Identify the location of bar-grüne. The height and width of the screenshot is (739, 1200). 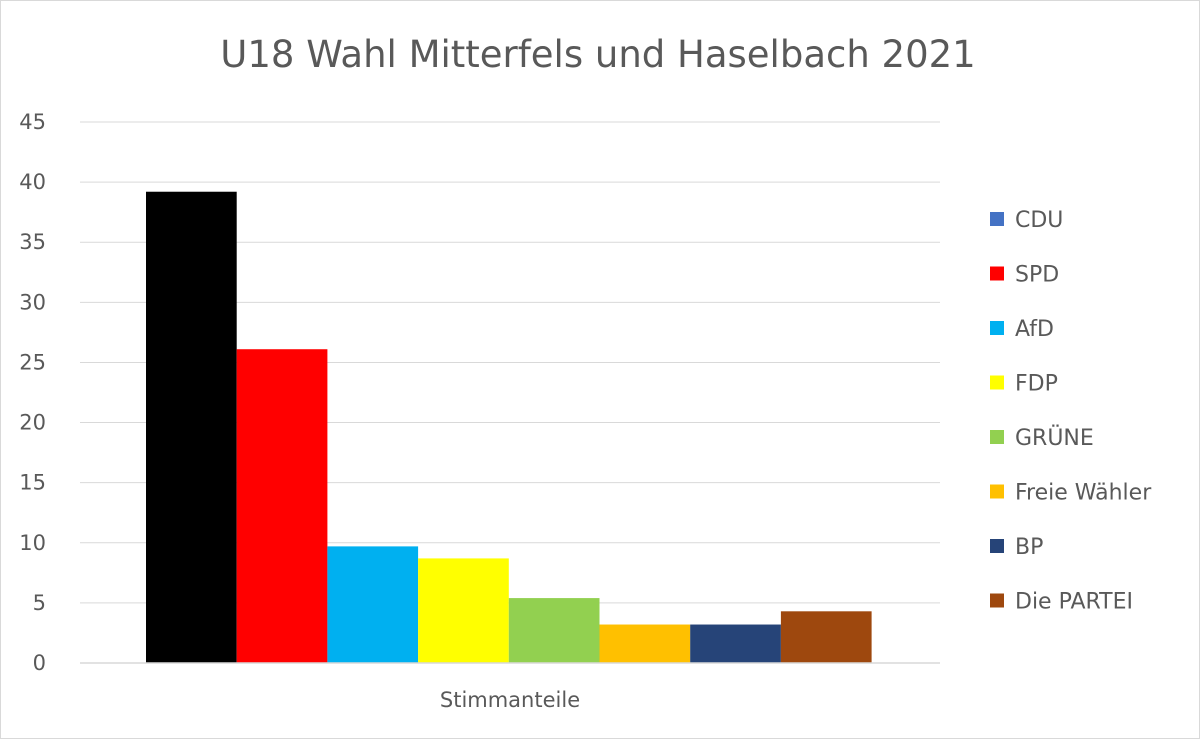
(554, 630).